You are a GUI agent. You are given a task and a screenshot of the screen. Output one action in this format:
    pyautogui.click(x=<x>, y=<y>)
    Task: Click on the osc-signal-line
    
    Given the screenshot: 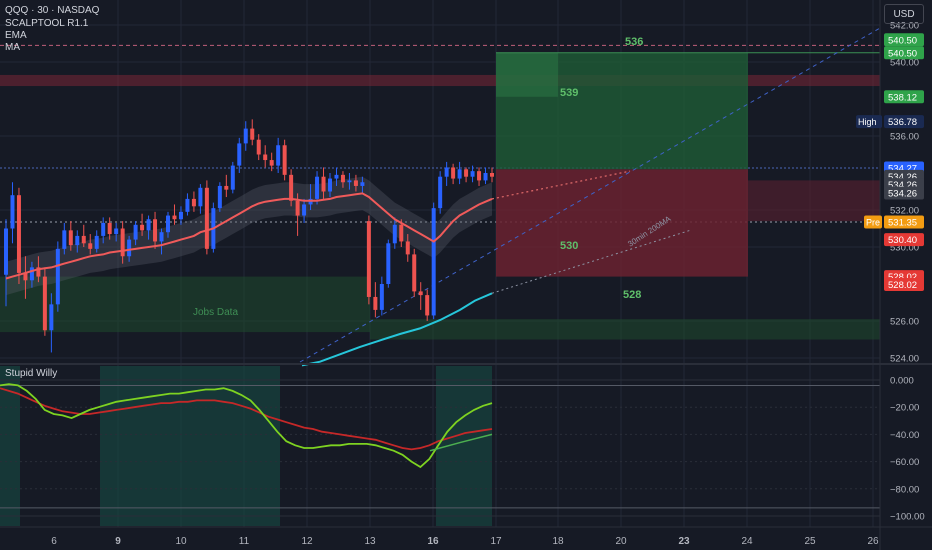 What is the action you would take?
    pyautogui.click(x=461, y=442)
    